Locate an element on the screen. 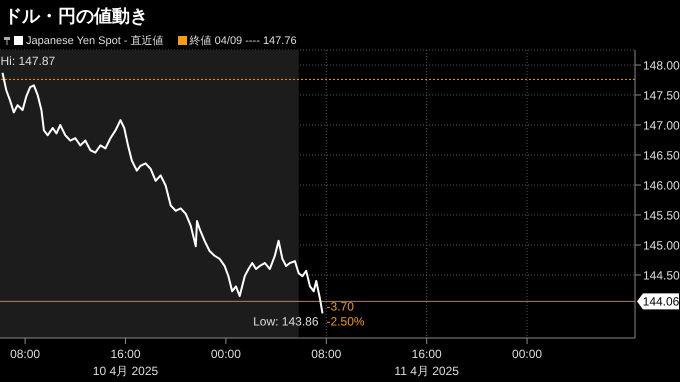  y-tick-label: 145.50 is located at coordinates (661, 215).